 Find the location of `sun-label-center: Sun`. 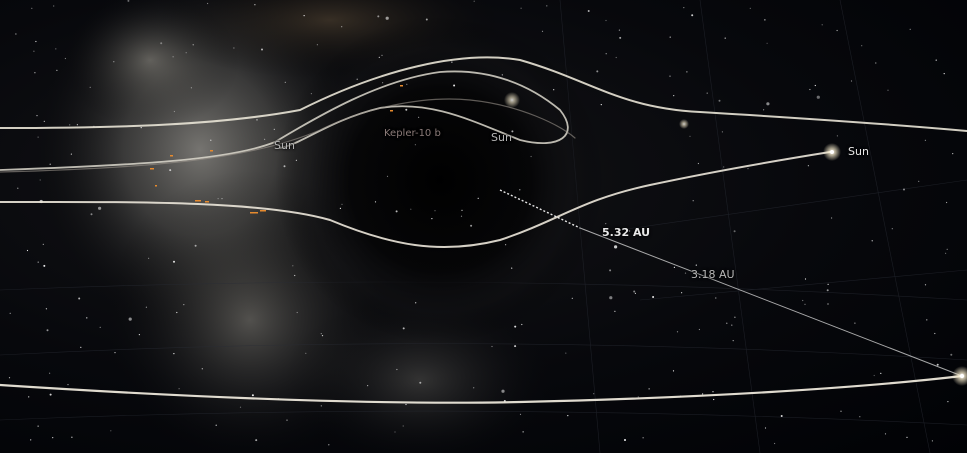

sun-label-center: Sun is located at coordinates (501, 137).